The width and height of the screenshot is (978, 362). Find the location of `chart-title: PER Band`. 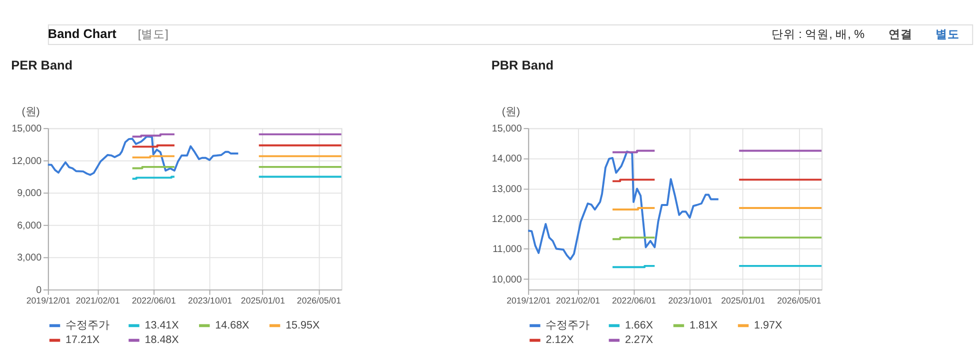

chart-title: PER Band is located at coordinates (42, 64).